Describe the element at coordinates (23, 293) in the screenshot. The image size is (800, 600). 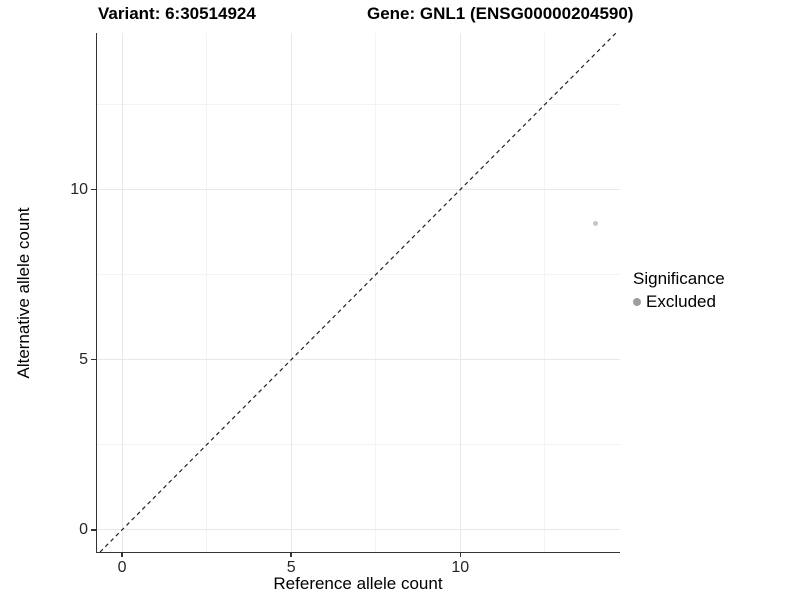
I see `y-axis-title: Alternative allele count` at that location.